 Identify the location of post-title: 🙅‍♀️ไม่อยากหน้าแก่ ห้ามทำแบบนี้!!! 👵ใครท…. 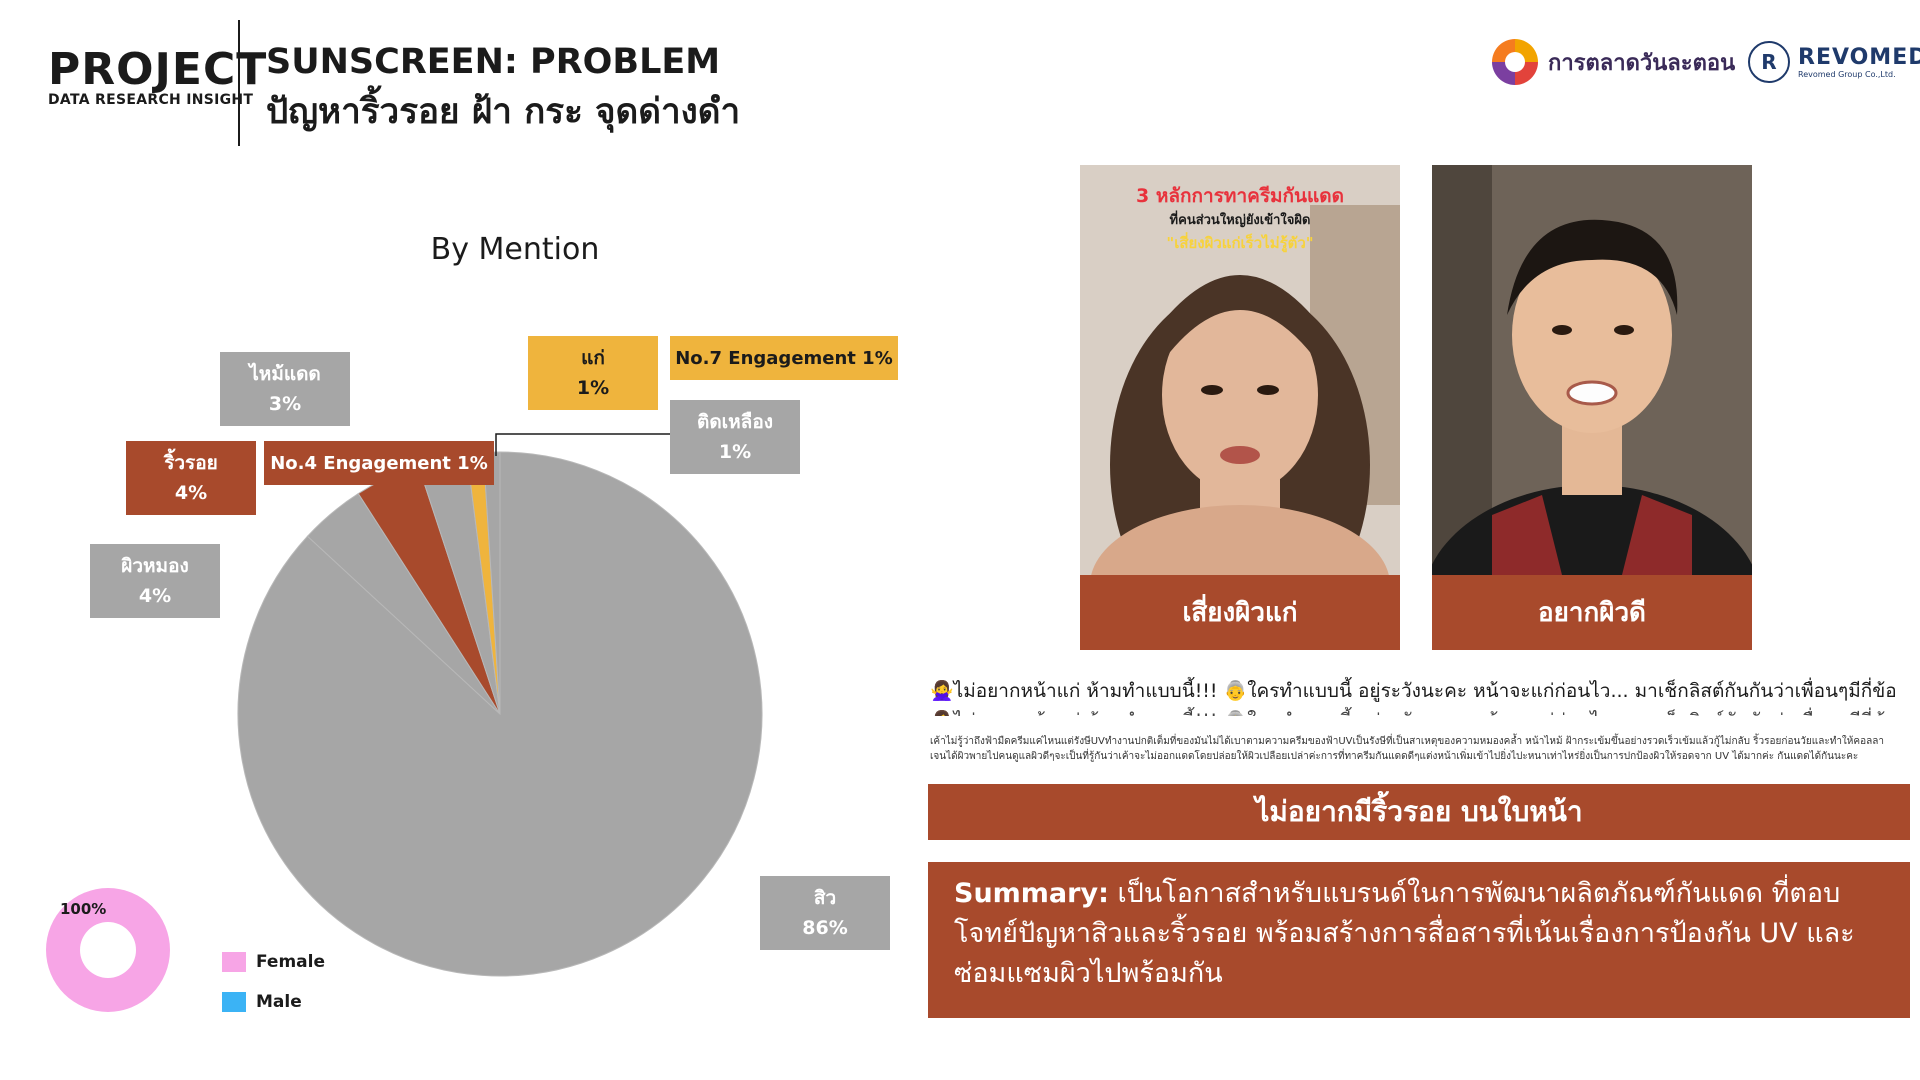
(1413, 691).